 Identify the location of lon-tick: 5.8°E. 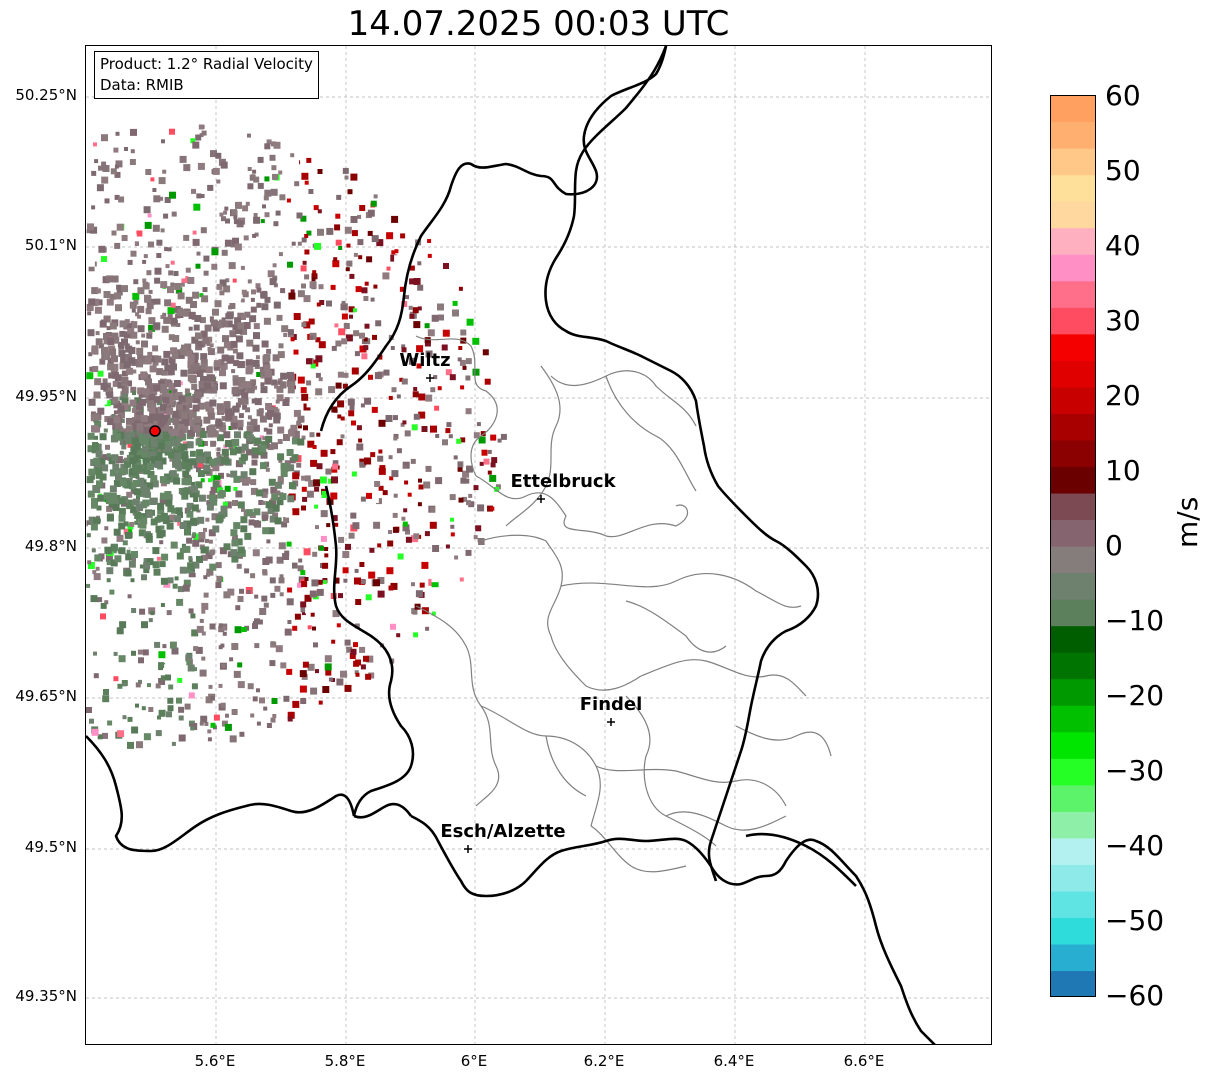
(345, 1061).